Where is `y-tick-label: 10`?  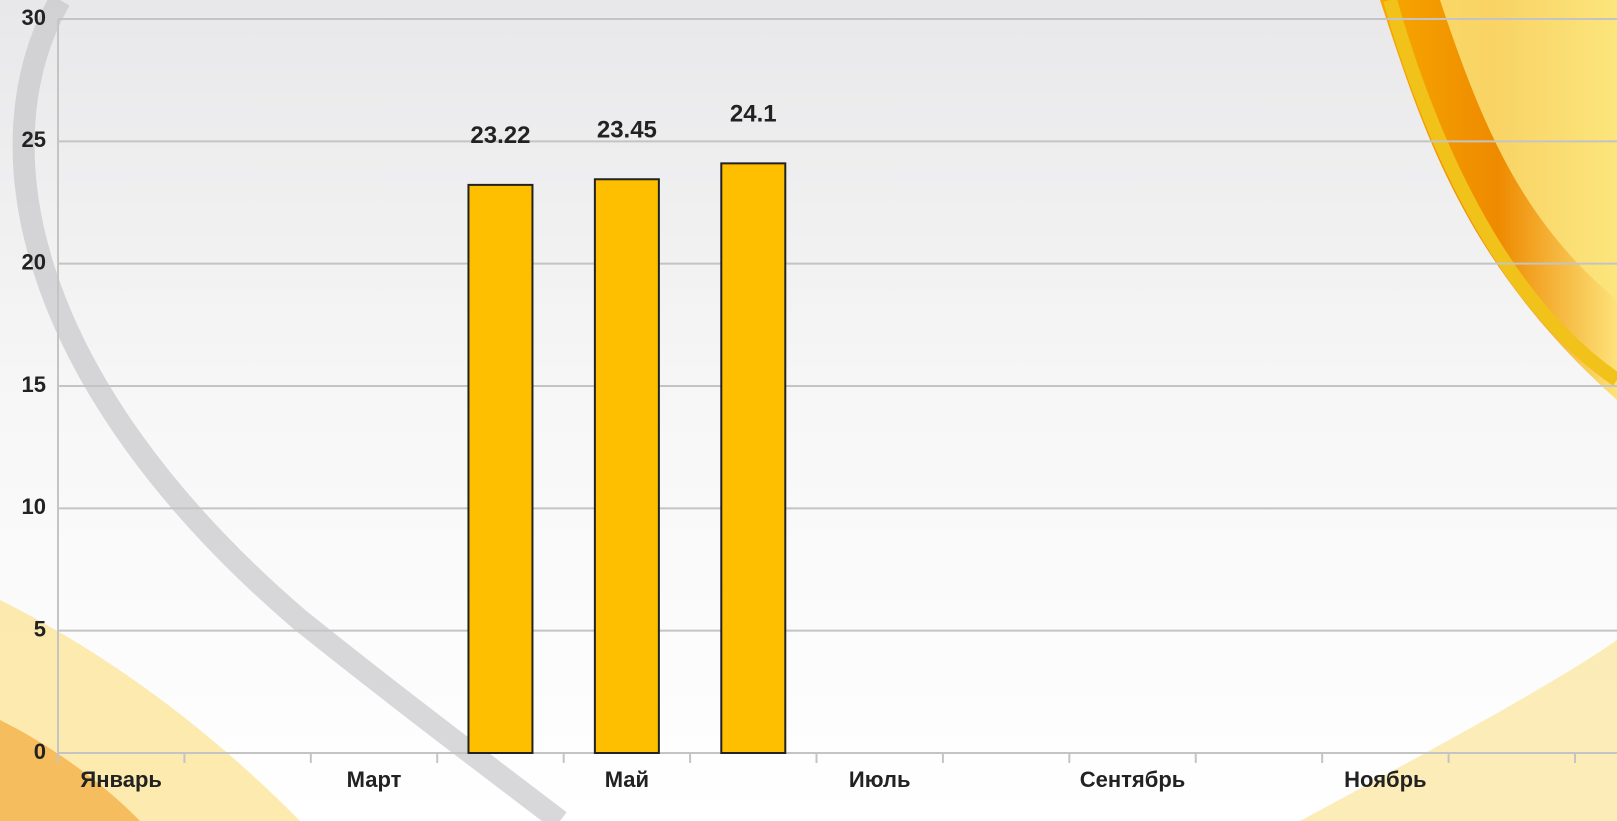
y-tick-label: 10 is located at coordinates (34, 506).